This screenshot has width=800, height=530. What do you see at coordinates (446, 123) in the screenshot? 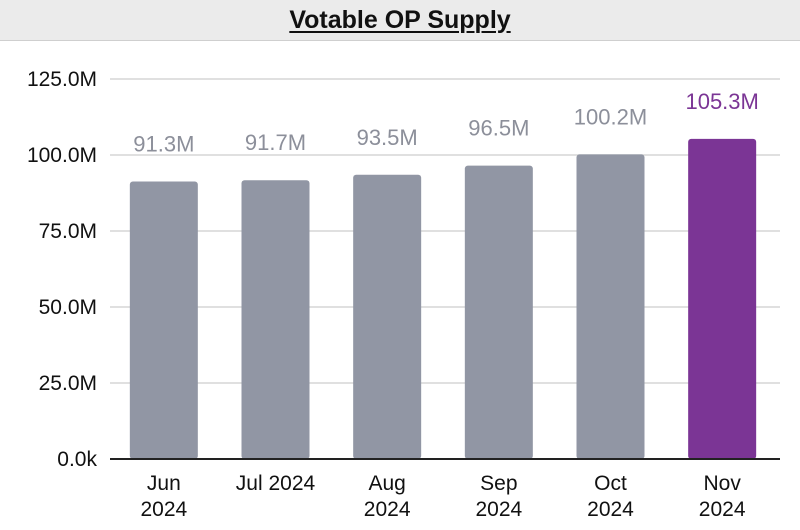
I see `value-labels: 91.3M 91.7M 93.5M 96.5M 100.2M 105.3M` at bounding box center [446, 123].